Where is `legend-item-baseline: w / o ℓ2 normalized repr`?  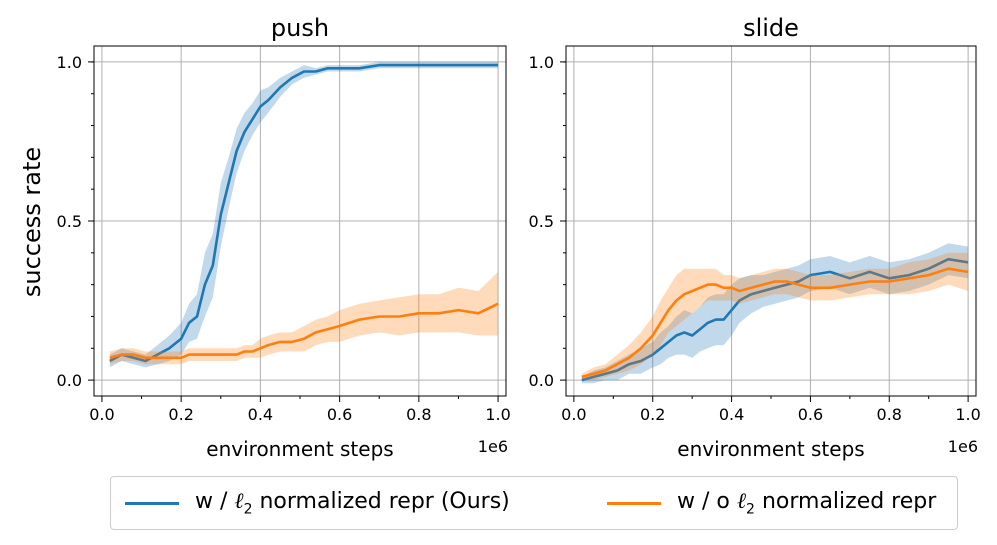 legend-item-baseline: w / o ℓ2 normalized repr is located at coordinates (771, 503).